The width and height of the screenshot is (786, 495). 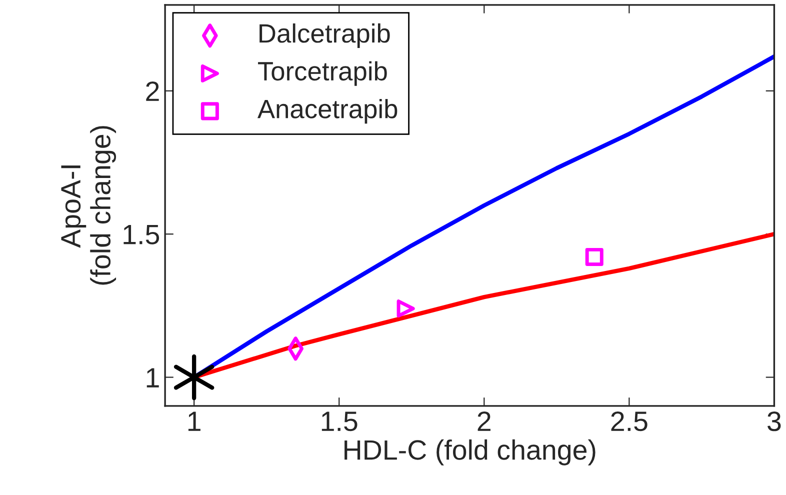 I want to click on y-axis-title: ApoA-I (fold change), so click(x=88, y=205).